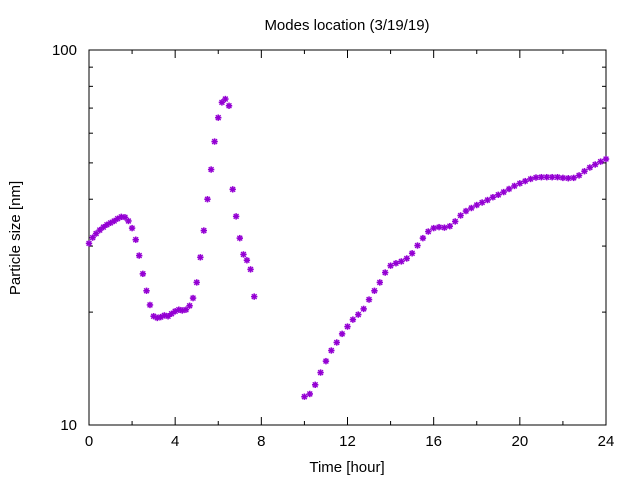 Image resolution: width=640 pixels, height=480 pixels. I want to click on x-tick-label: 8, so click(261, 441).